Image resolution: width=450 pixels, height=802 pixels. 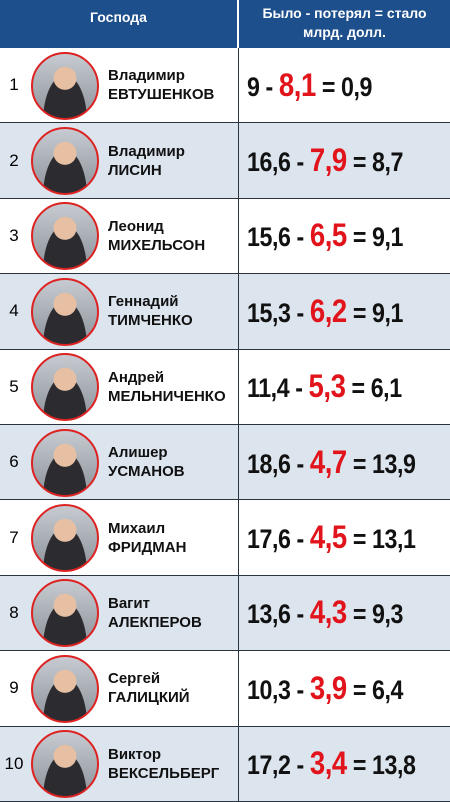 I want to click on now-value: 0,9, so click(x=356, y=86).